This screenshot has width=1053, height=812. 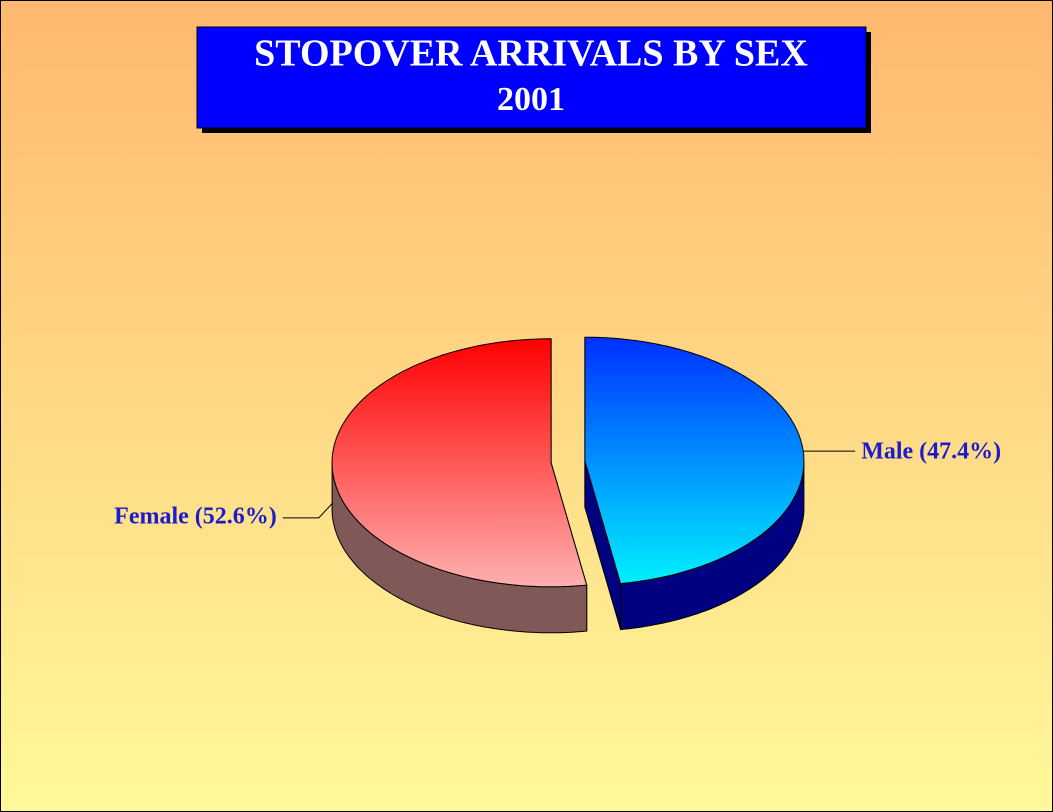 I want to click on data-label: Male (47.4%), so click(x=931, y=452).